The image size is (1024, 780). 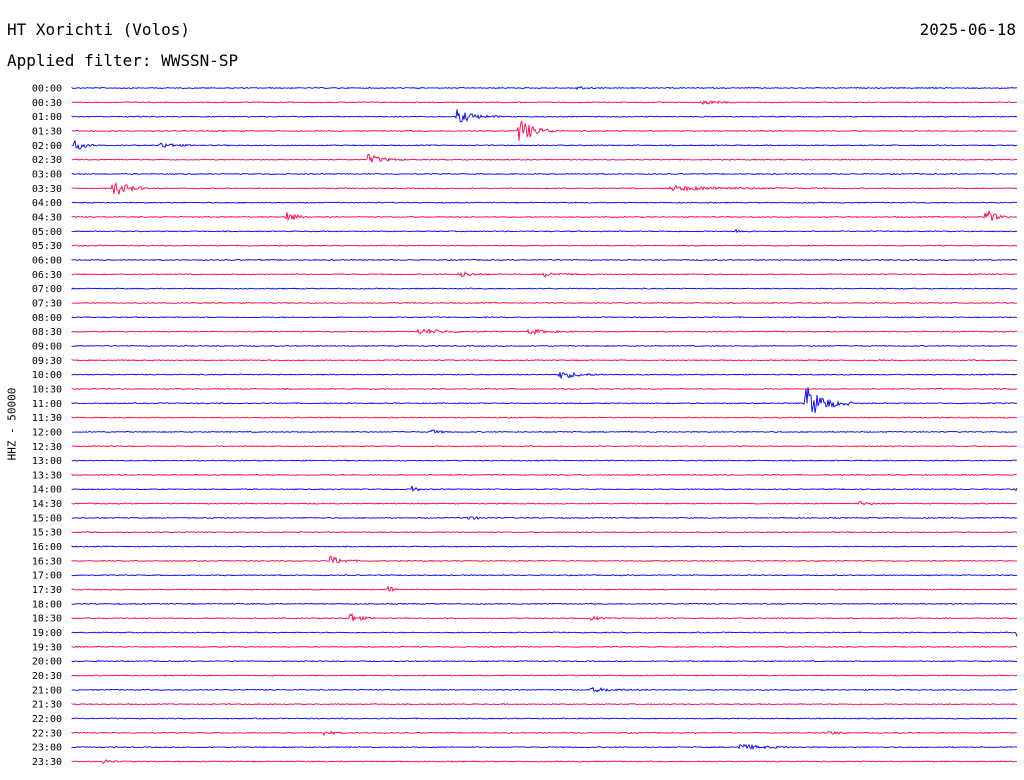 What do you see at coordinates (967, 29) in the screenshot?
I see `date-label: 2025-06-18` at bounding box center [967, 29].